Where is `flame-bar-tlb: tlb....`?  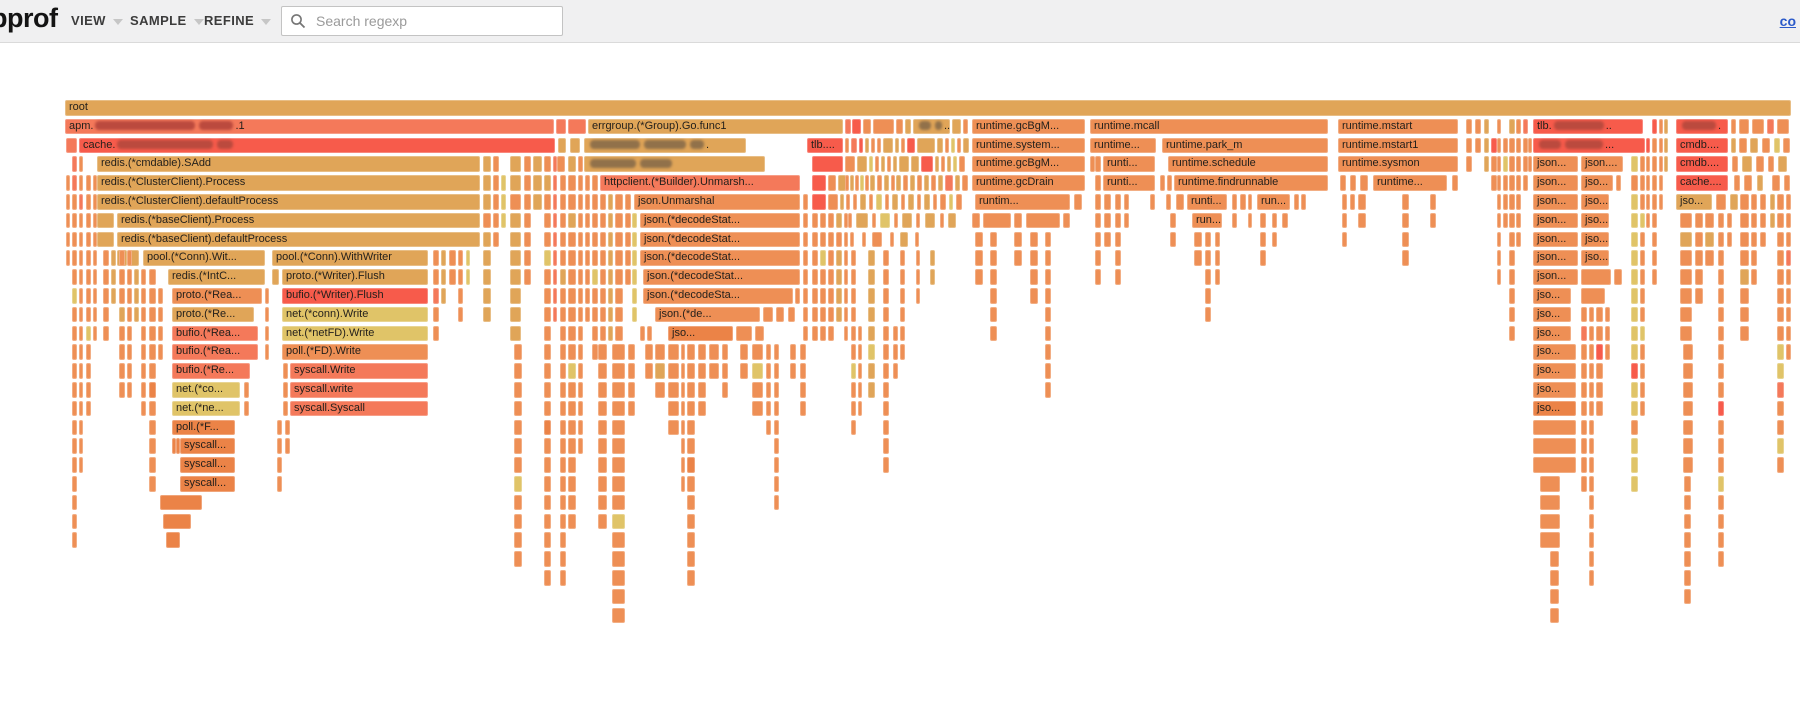
flame-bar-tlb: tlb.... is located at coordinates (825, 145).